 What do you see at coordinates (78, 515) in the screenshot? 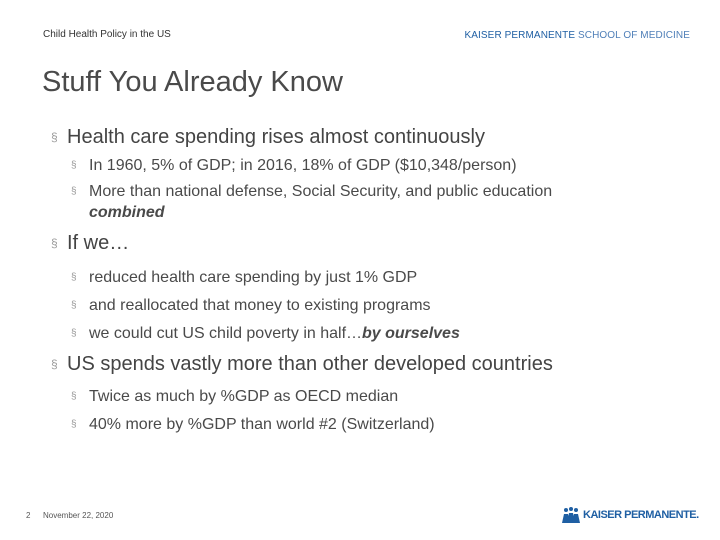
I see `footer-date: November 22, 2020` at bounding box center [78, 515].